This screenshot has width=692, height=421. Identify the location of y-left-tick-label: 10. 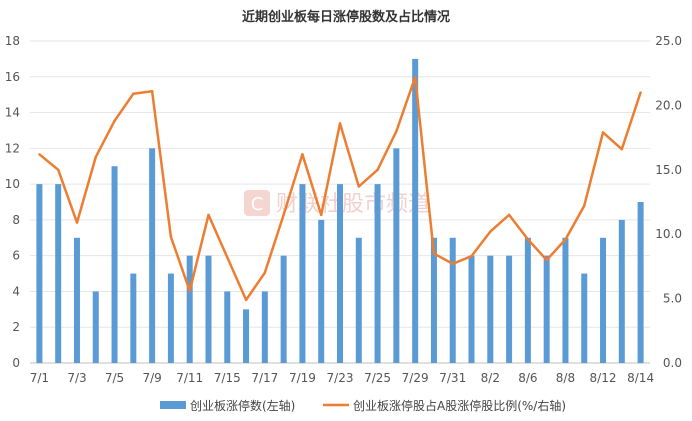
(12, 184).